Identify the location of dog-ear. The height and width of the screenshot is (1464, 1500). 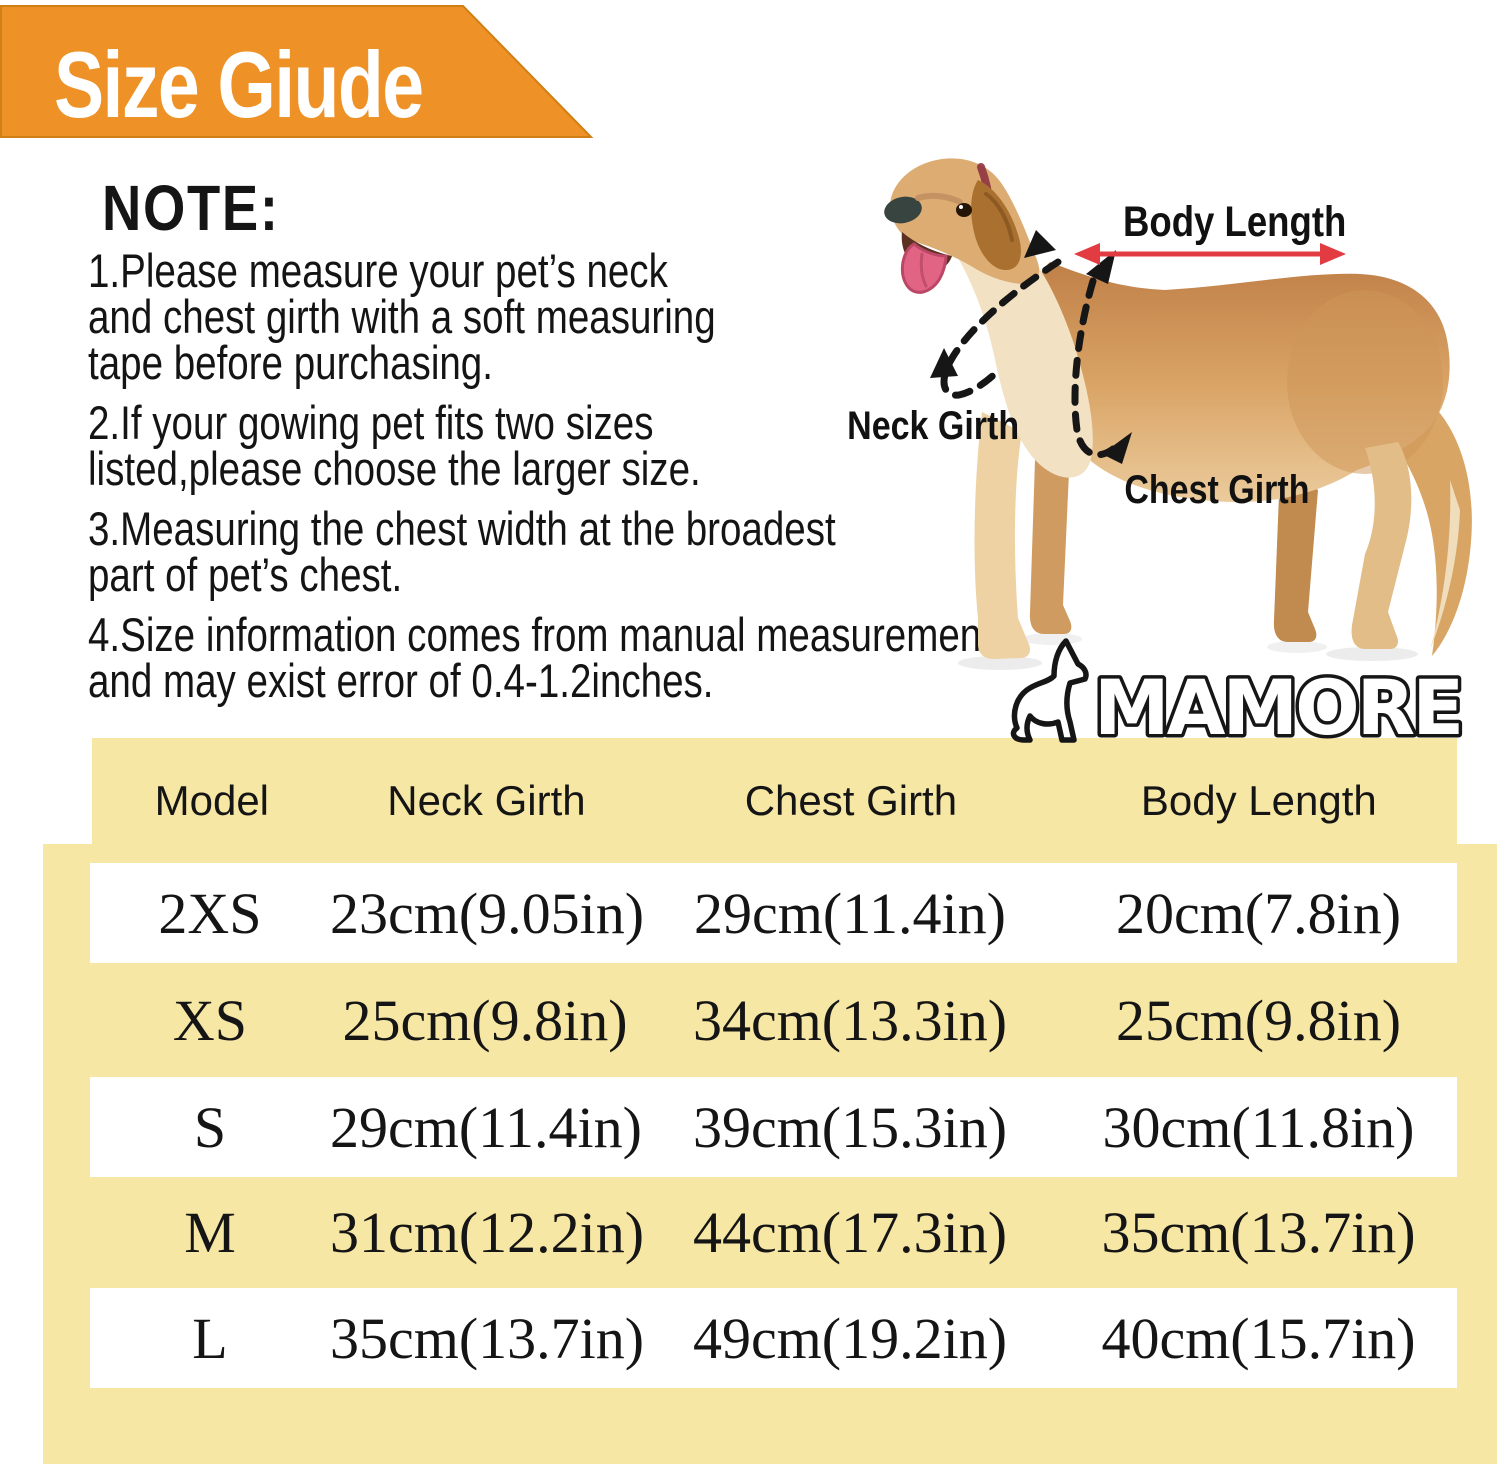
(996, 225).